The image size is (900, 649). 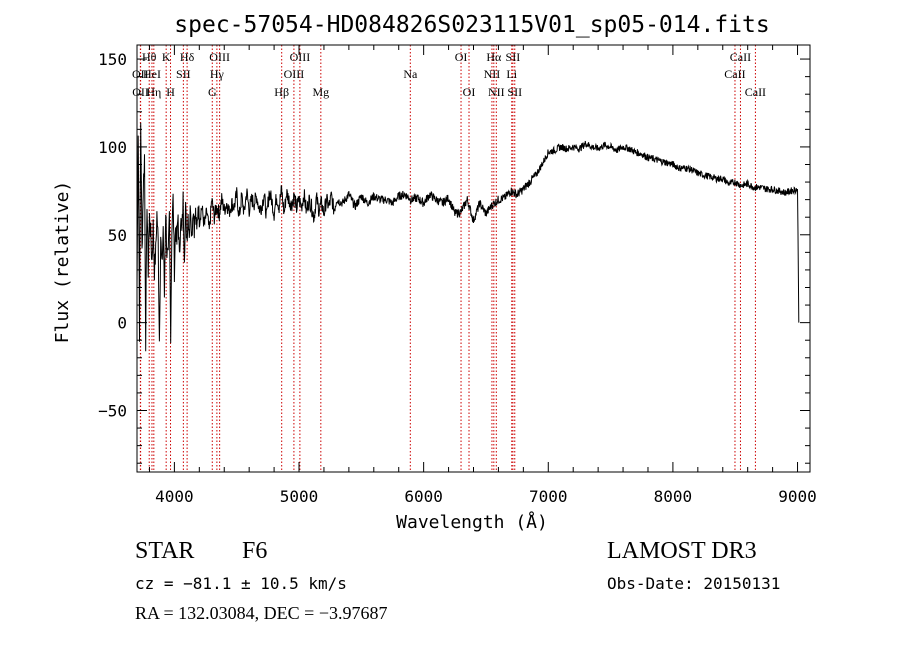 What do you see at coordinates (112, 59) in the screenshot?
I see `y-tick-label-4: 150` at bounding box center [112, 59].